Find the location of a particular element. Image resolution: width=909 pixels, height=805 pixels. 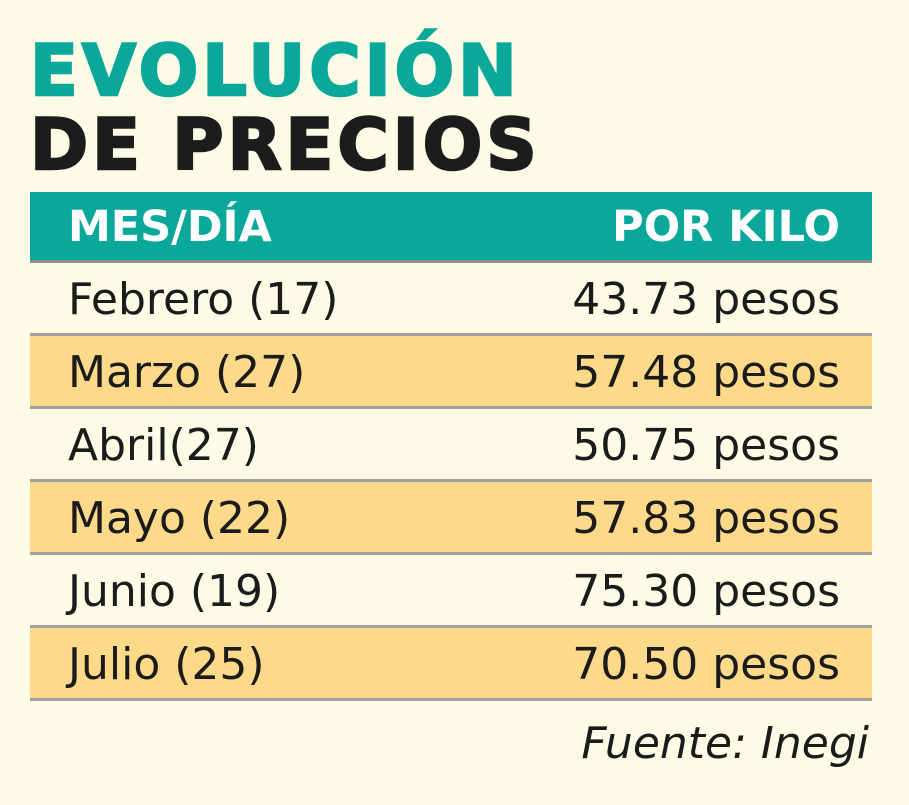

row-price-cell: 57.83 pesos is located at coordinates (706, 518).